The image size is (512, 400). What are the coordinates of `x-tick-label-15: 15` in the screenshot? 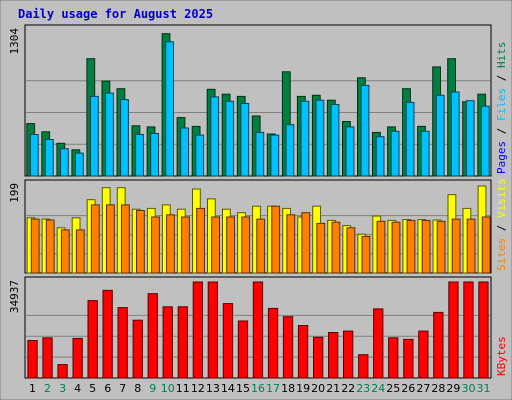 It's located at (243, 388).